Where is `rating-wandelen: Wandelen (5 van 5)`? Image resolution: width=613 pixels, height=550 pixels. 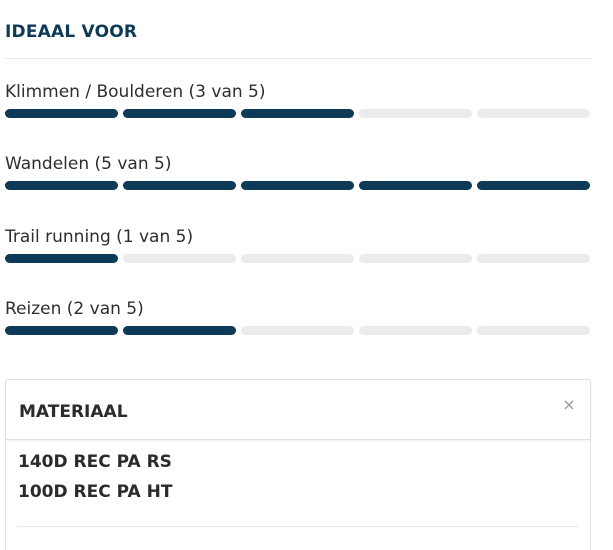
rating-wandelen: Wandelen (5 van 5) is located at coordinates (300, 172).